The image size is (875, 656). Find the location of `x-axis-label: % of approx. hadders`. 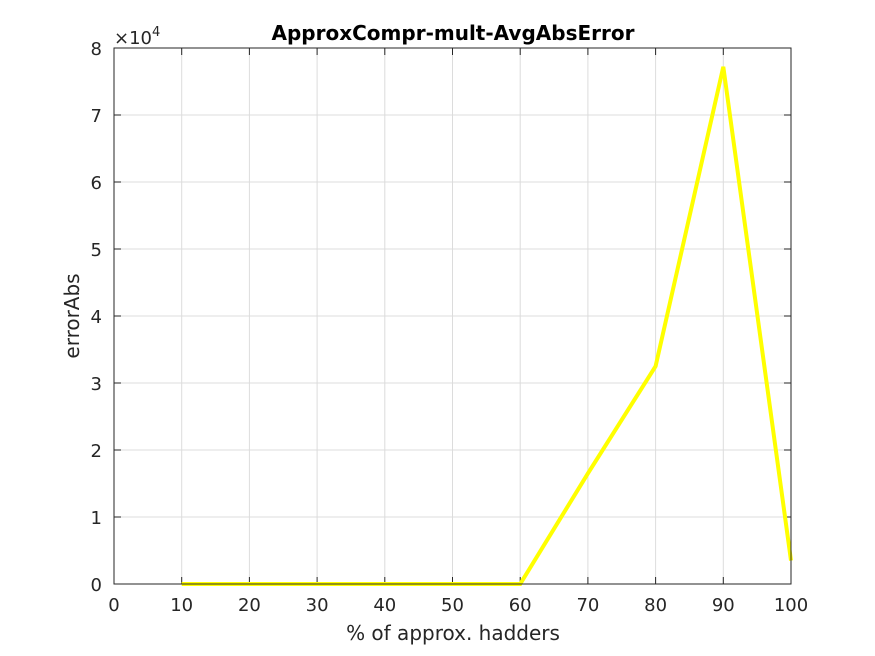

x-axis-label: % of approx. hadders is located at coordinates (453, 633).